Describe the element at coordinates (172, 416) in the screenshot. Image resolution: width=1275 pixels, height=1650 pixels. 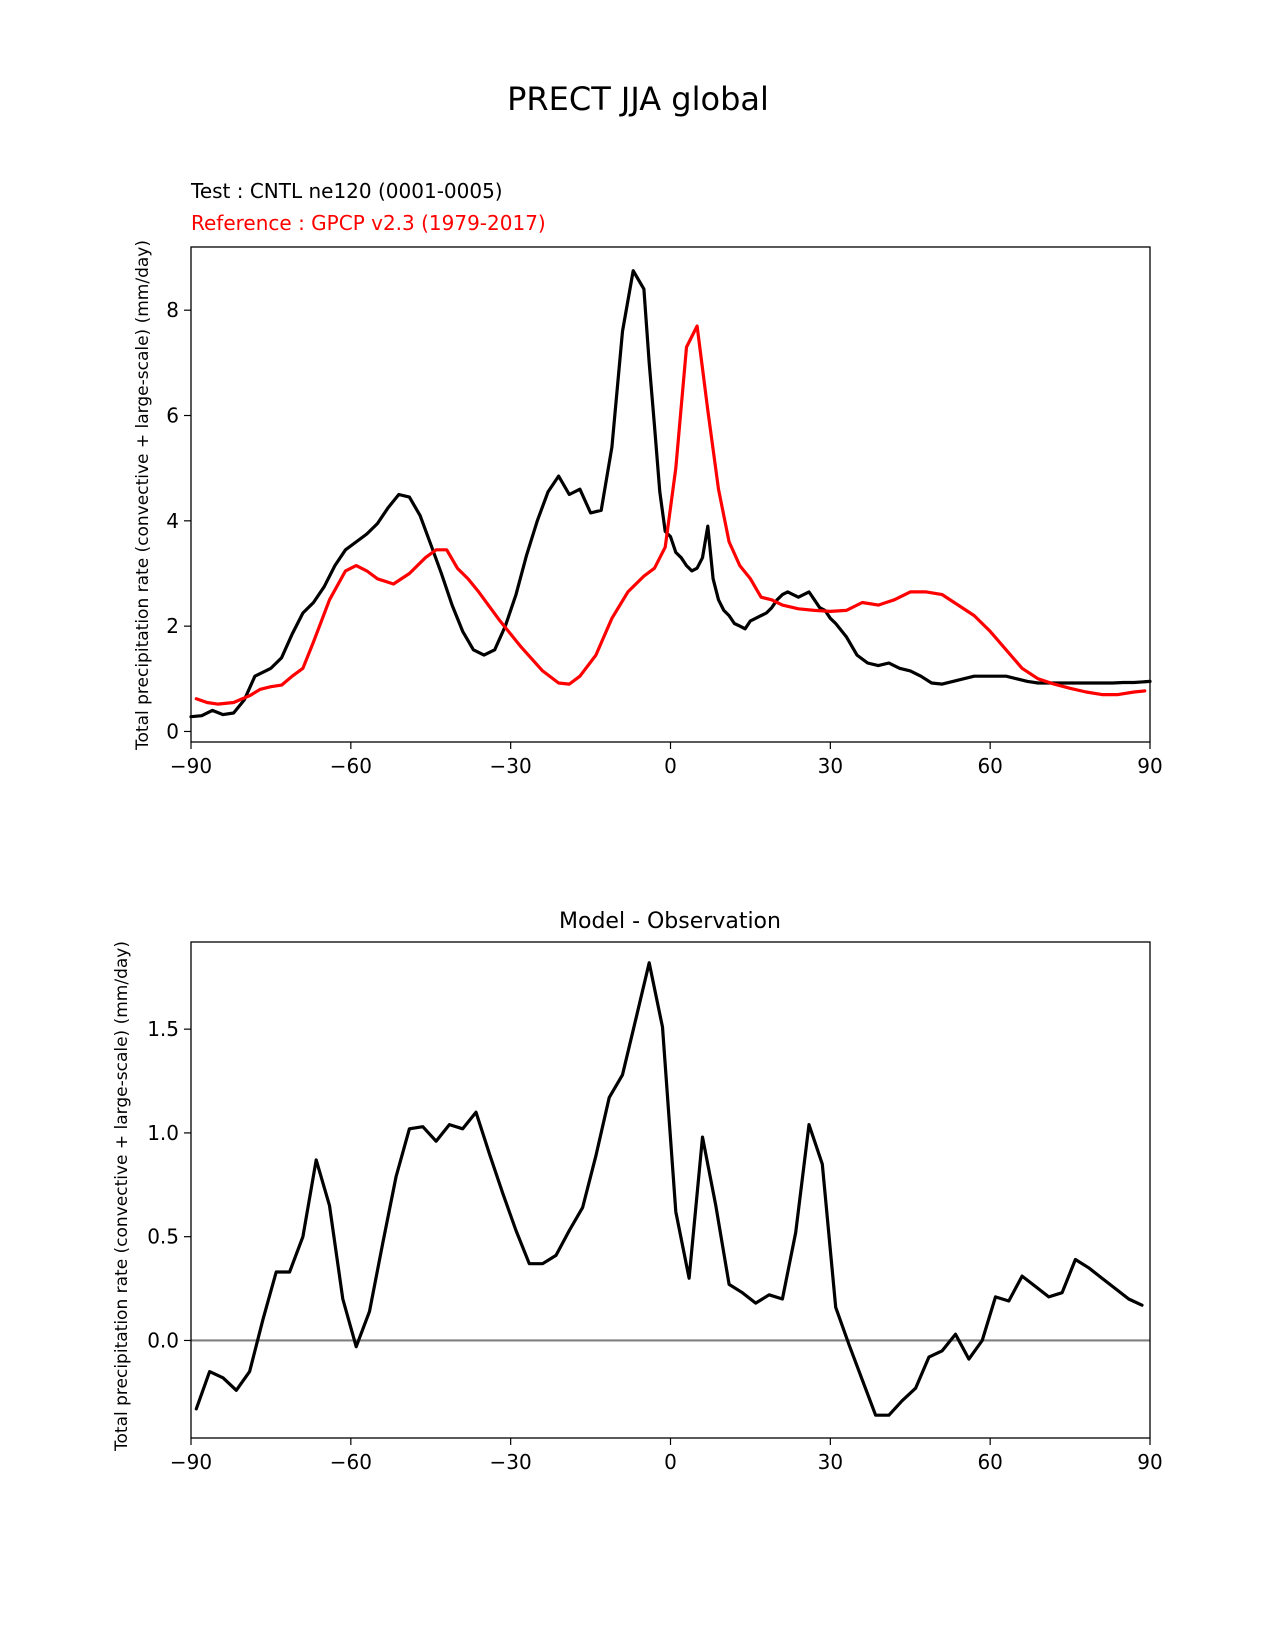
I see `y-tick-label: 6` at that location.